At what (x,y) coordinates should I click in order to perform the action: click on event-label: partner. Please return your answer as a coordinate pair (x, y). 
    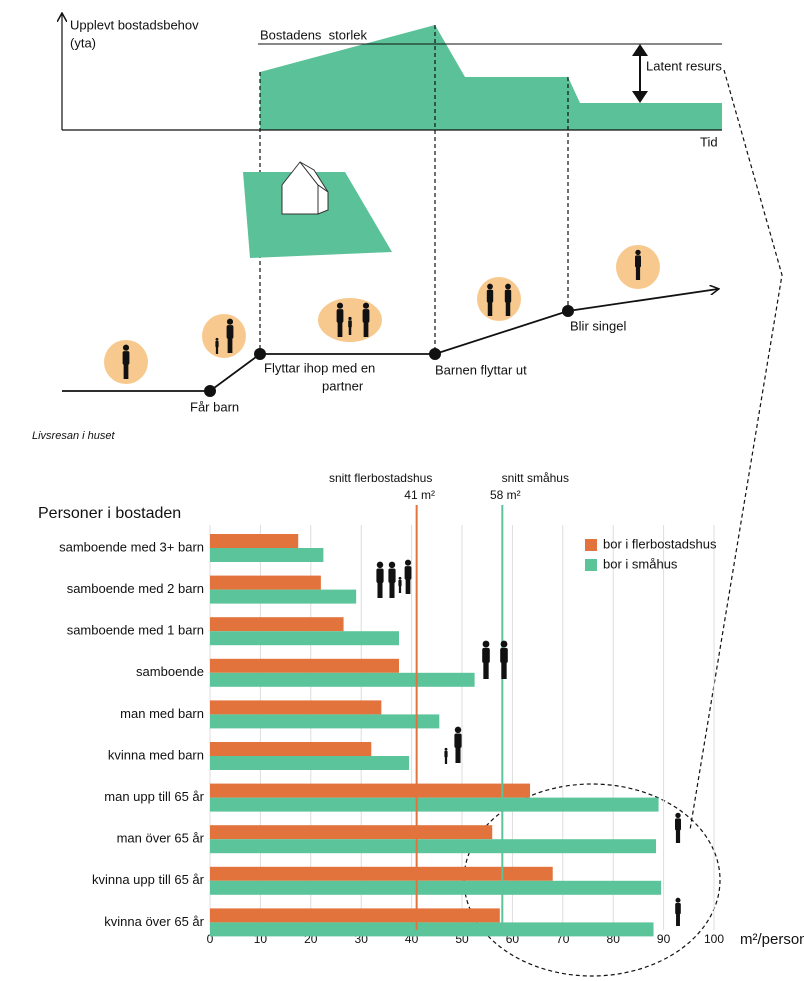
    Looking at the image, I should click on (343, 385).